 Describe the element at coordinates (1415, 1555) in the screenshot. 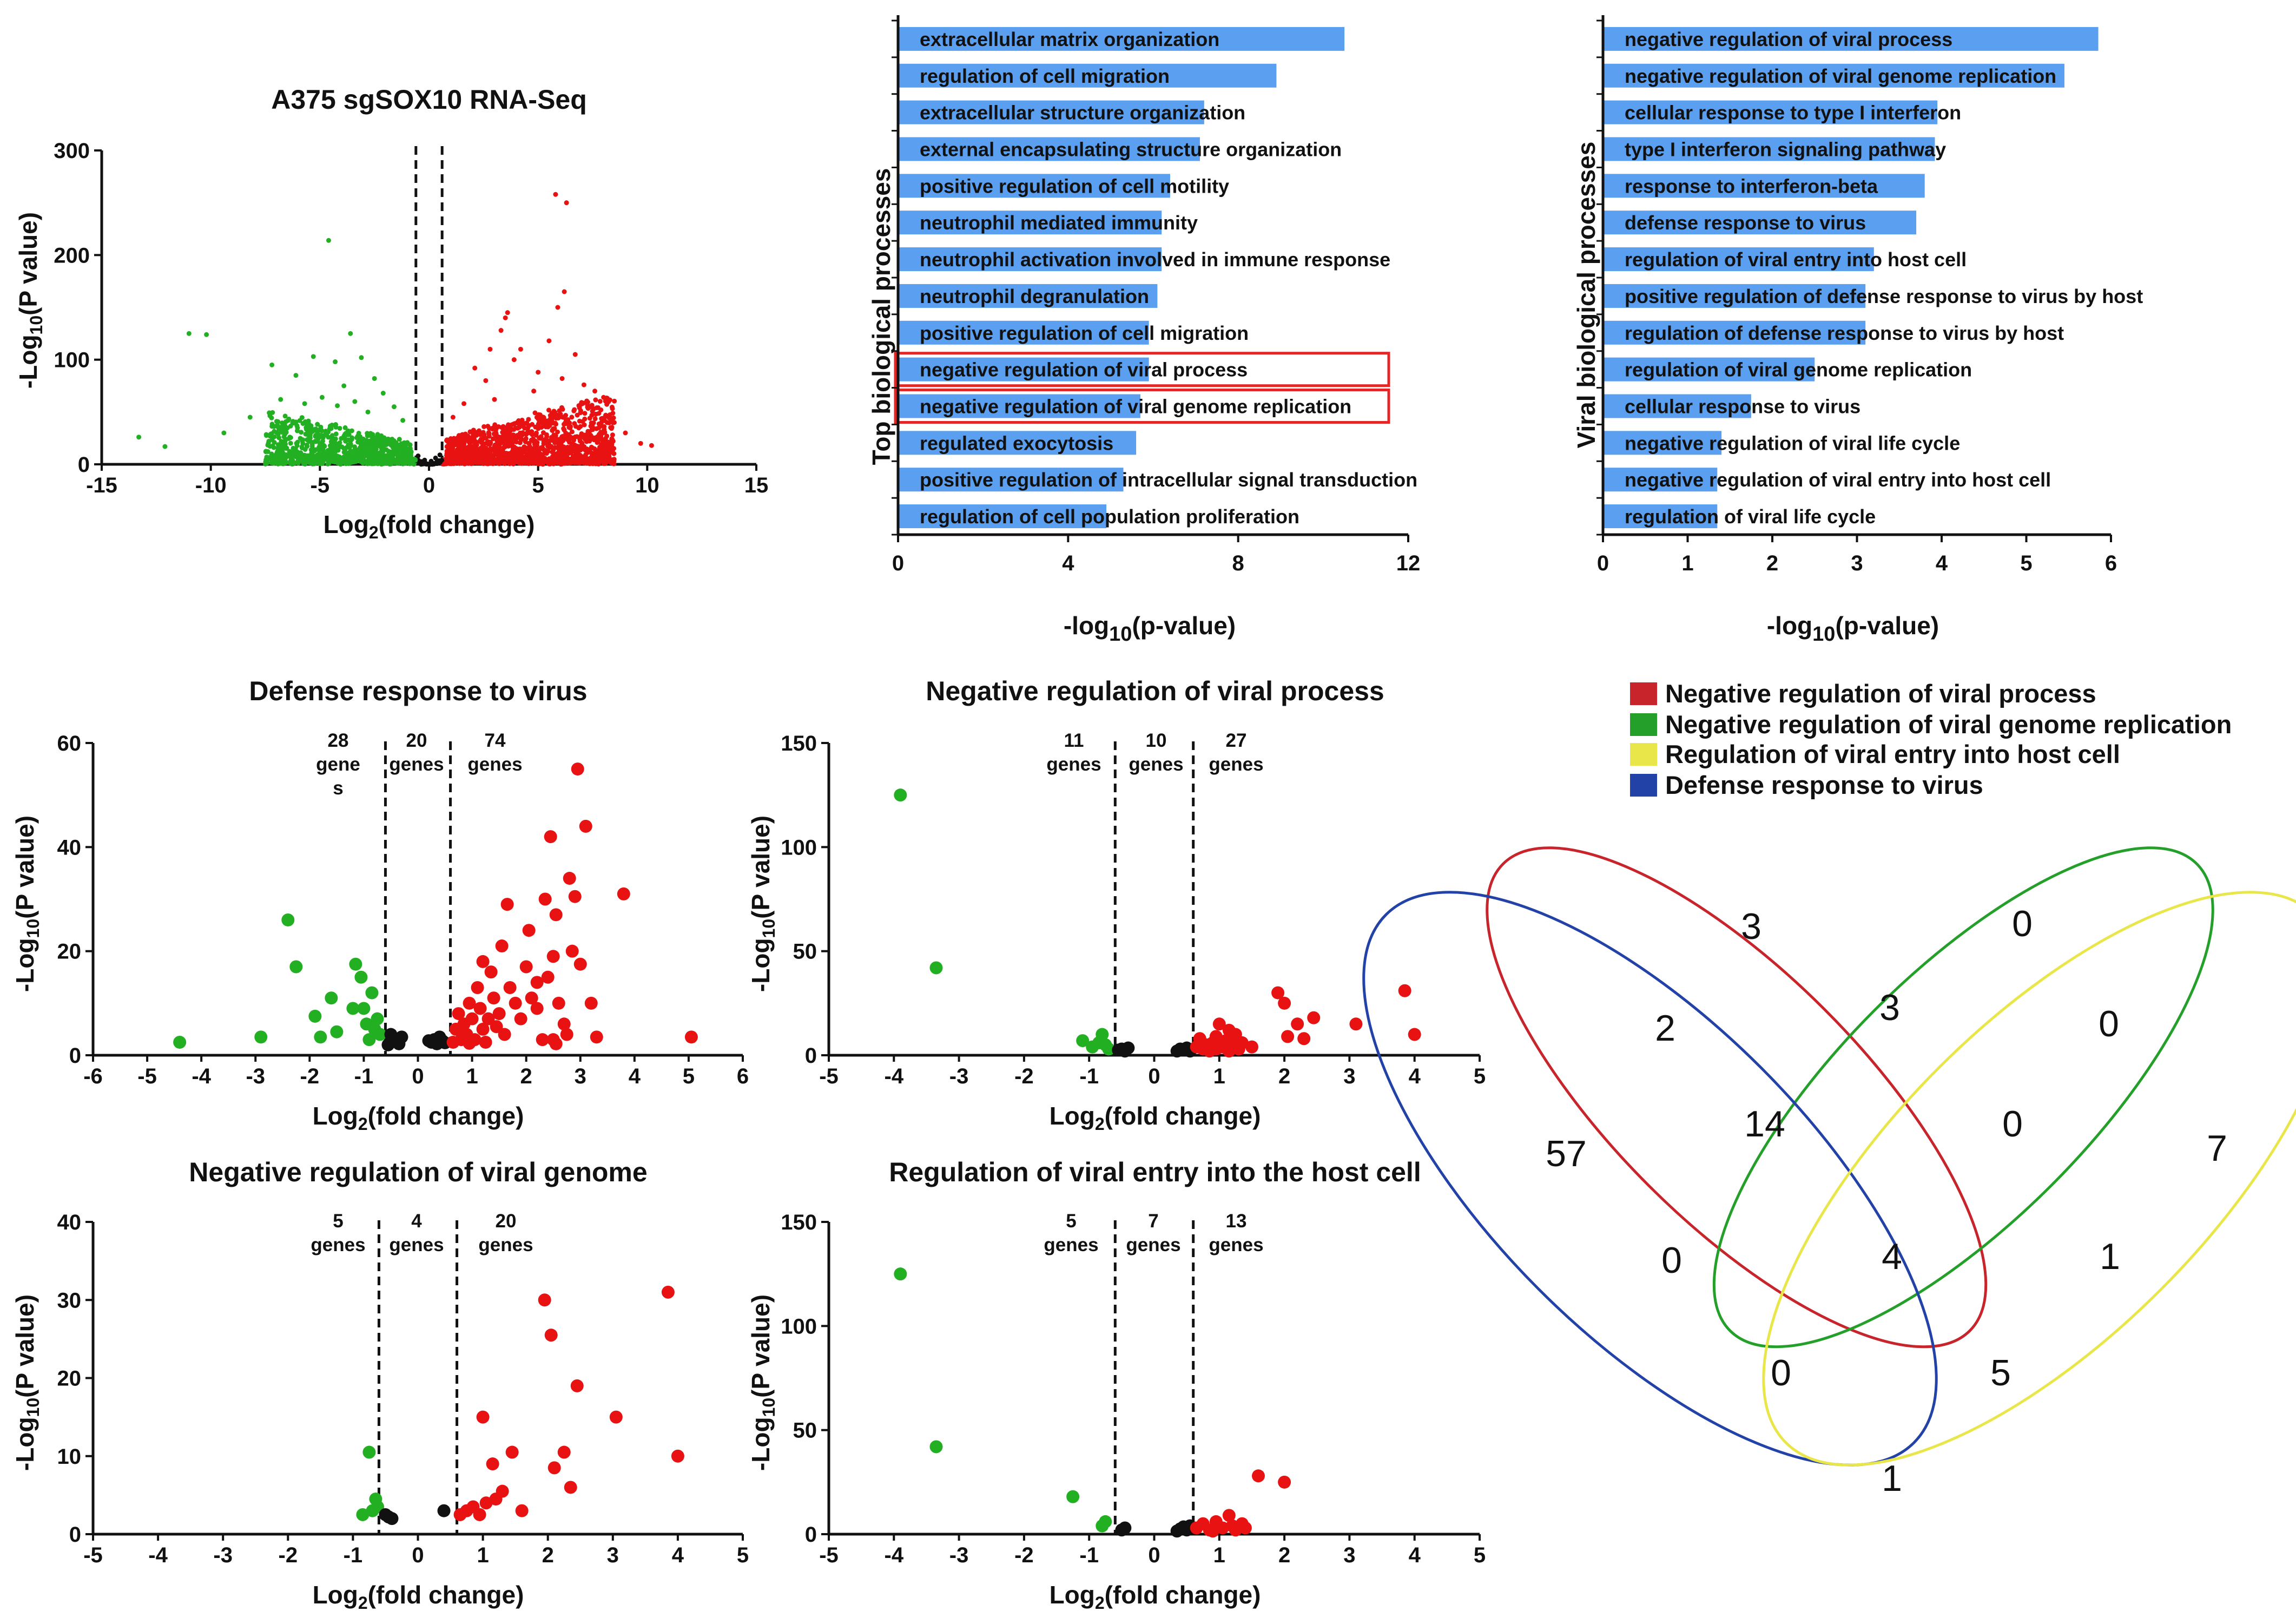

I see `x-tick-label: 4` at that location.